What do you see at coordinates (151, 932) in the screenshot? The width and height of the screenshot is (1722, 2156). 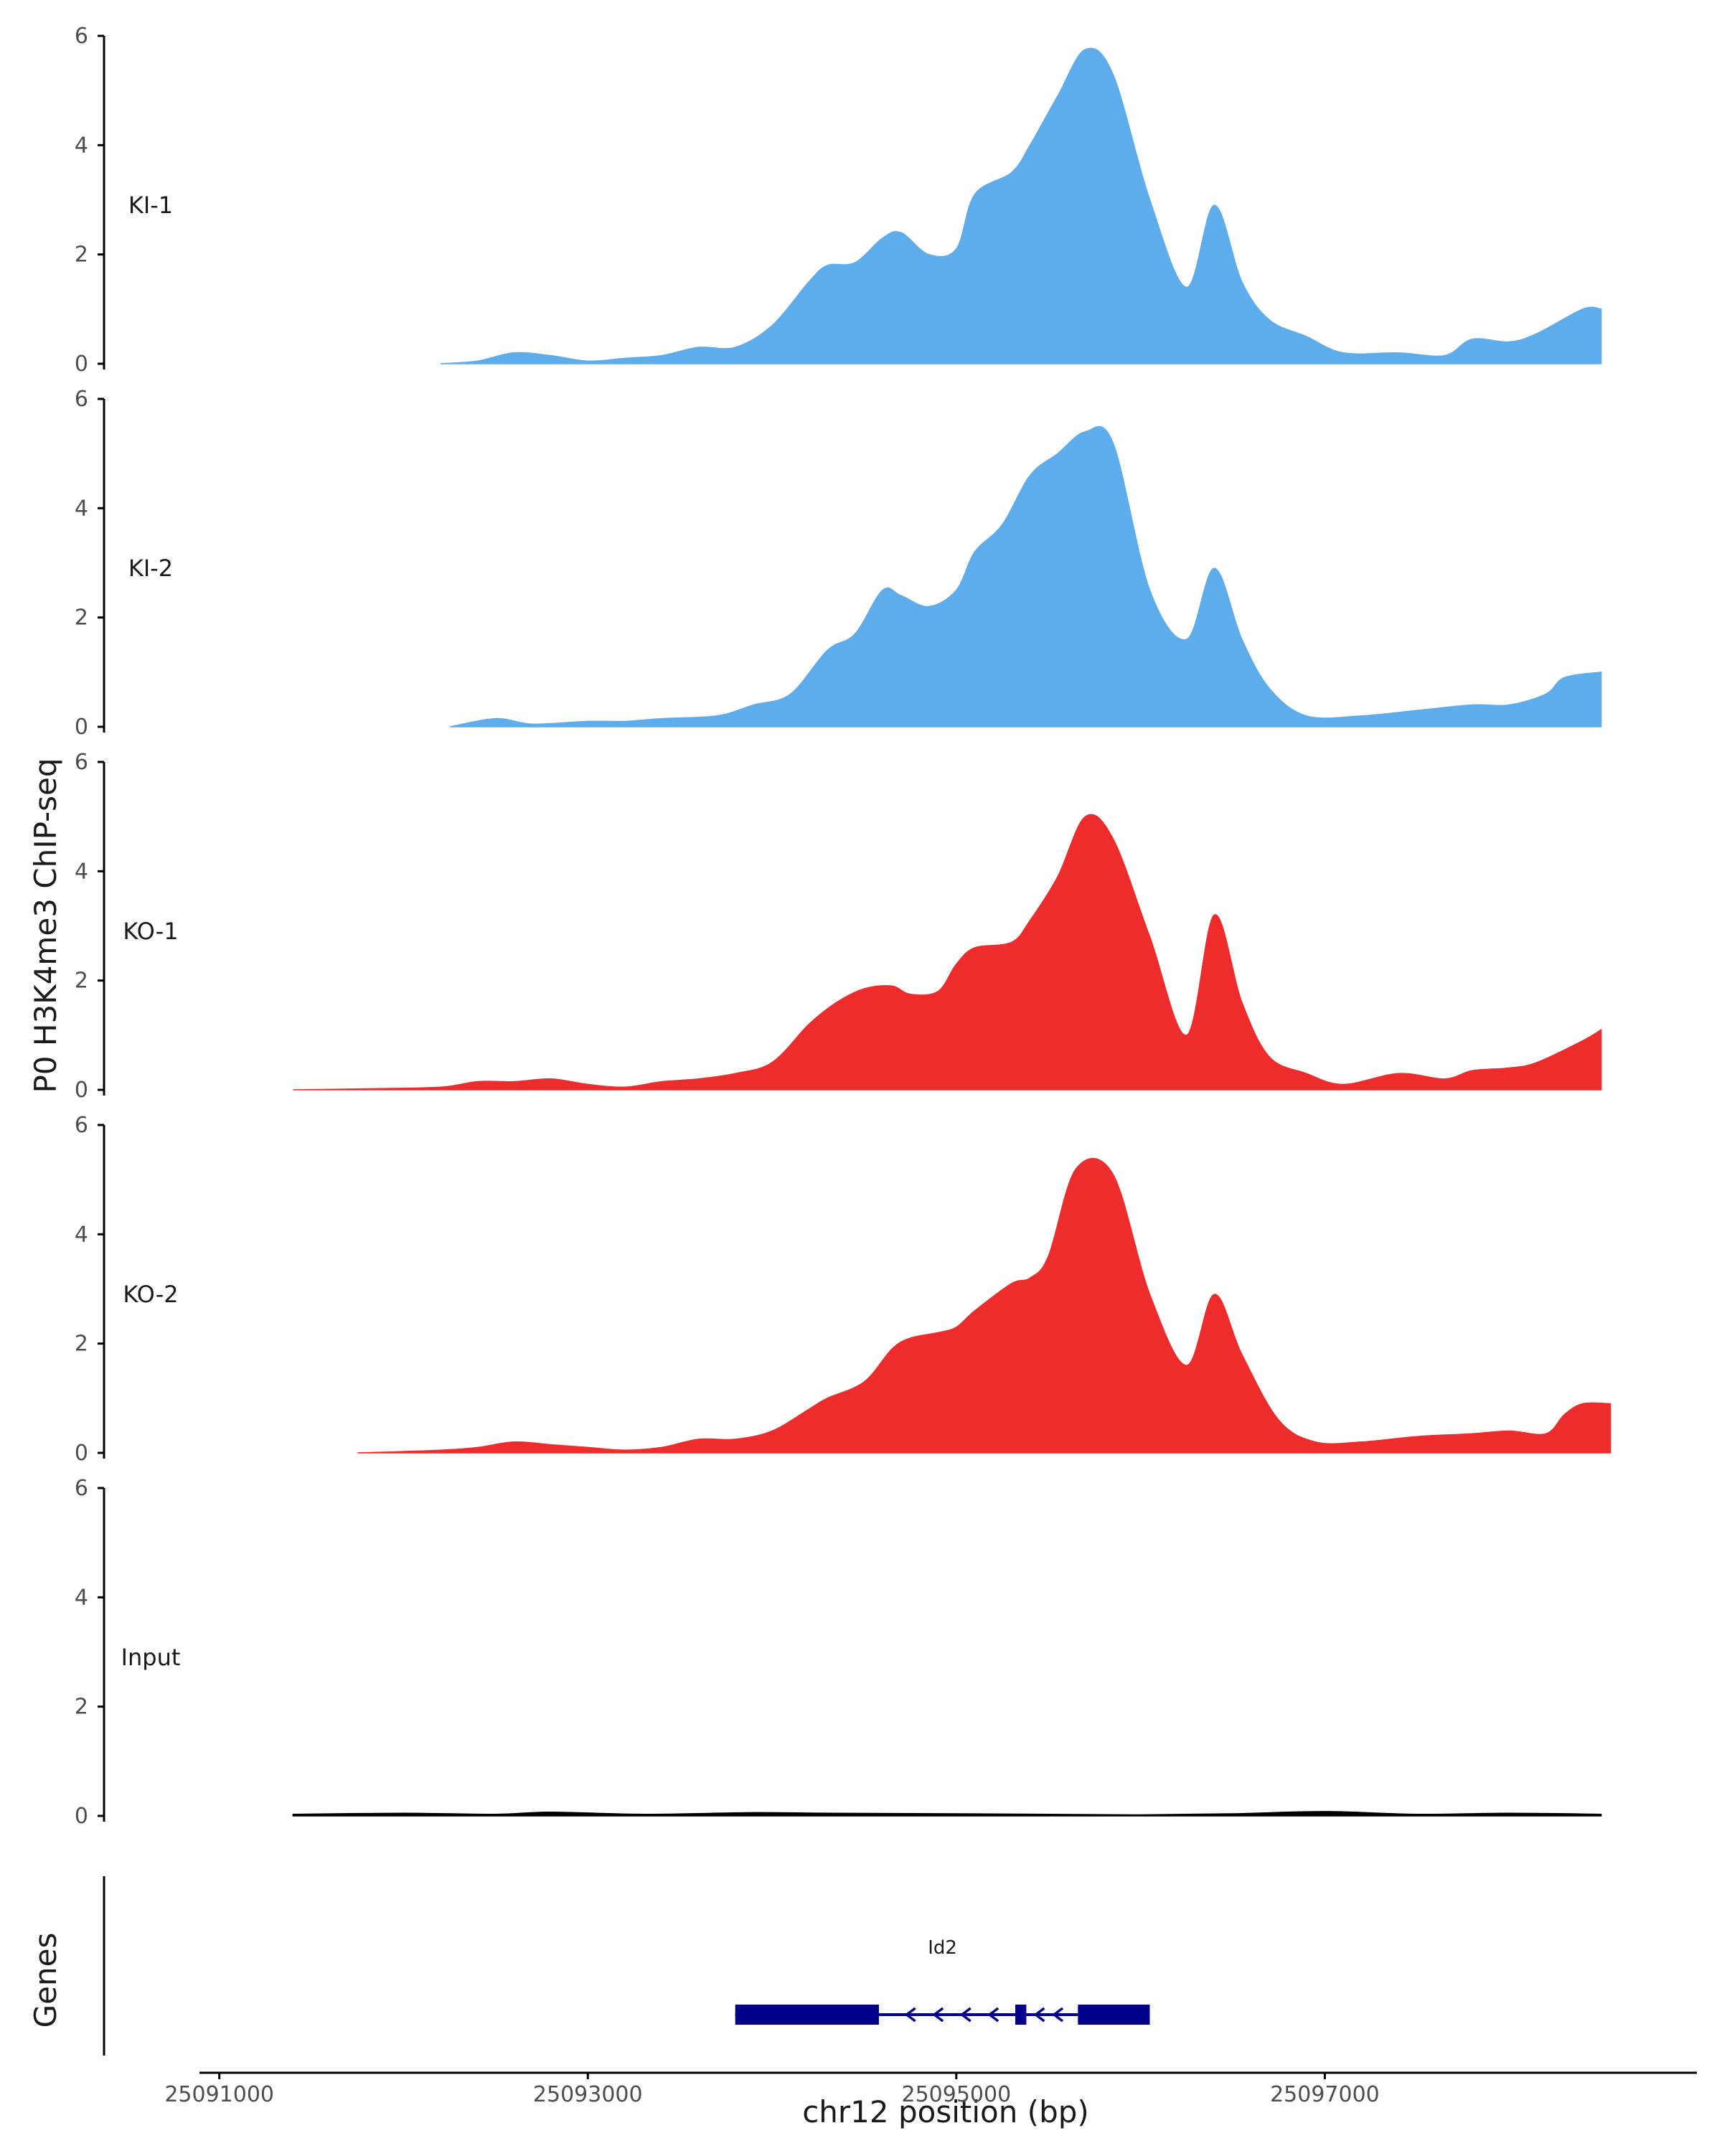 I see `track-label: KO-1` at bounding box center [151, 932].